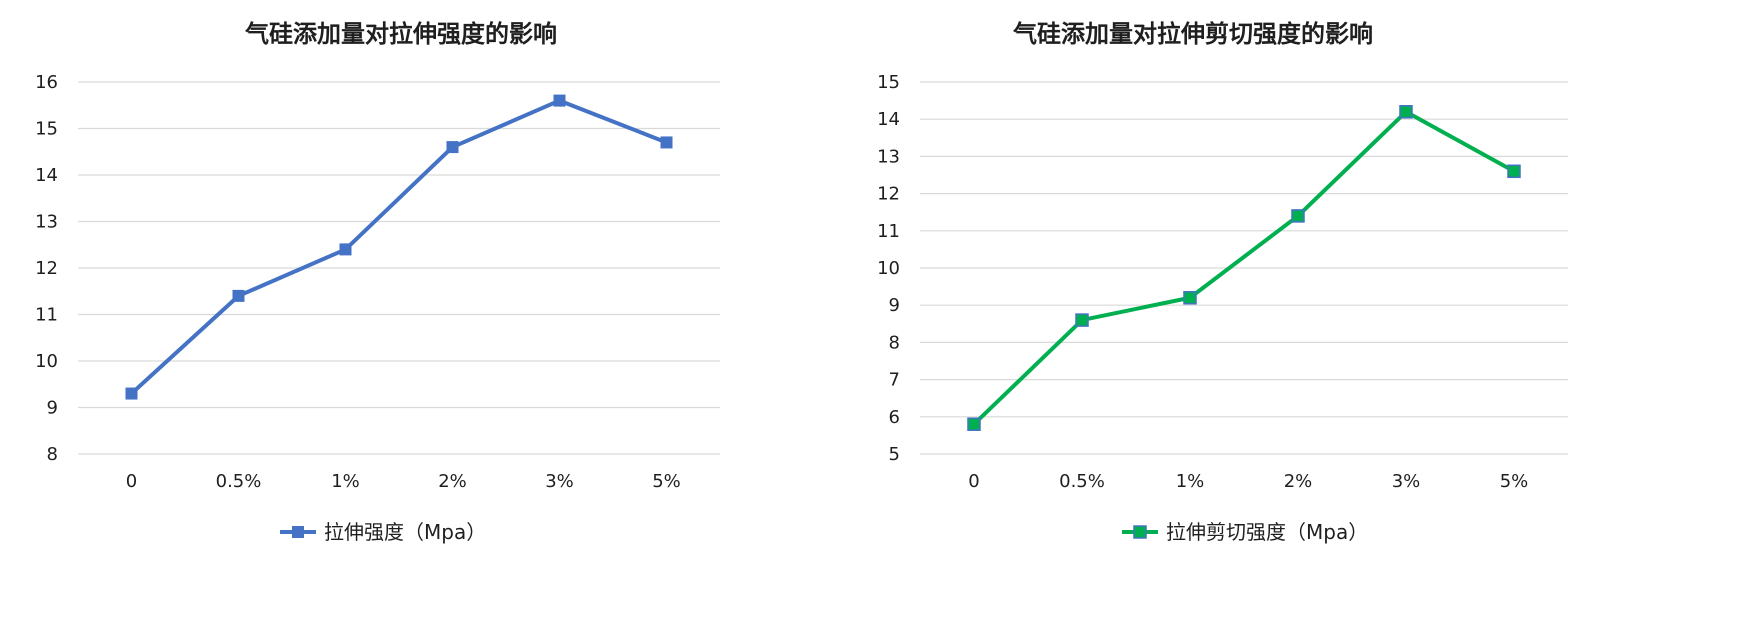  Describe the element at coordinates (400, 34) in the screenshot. I see `chart-title: 气硅添加量对拉伸强度的影响` at that location.